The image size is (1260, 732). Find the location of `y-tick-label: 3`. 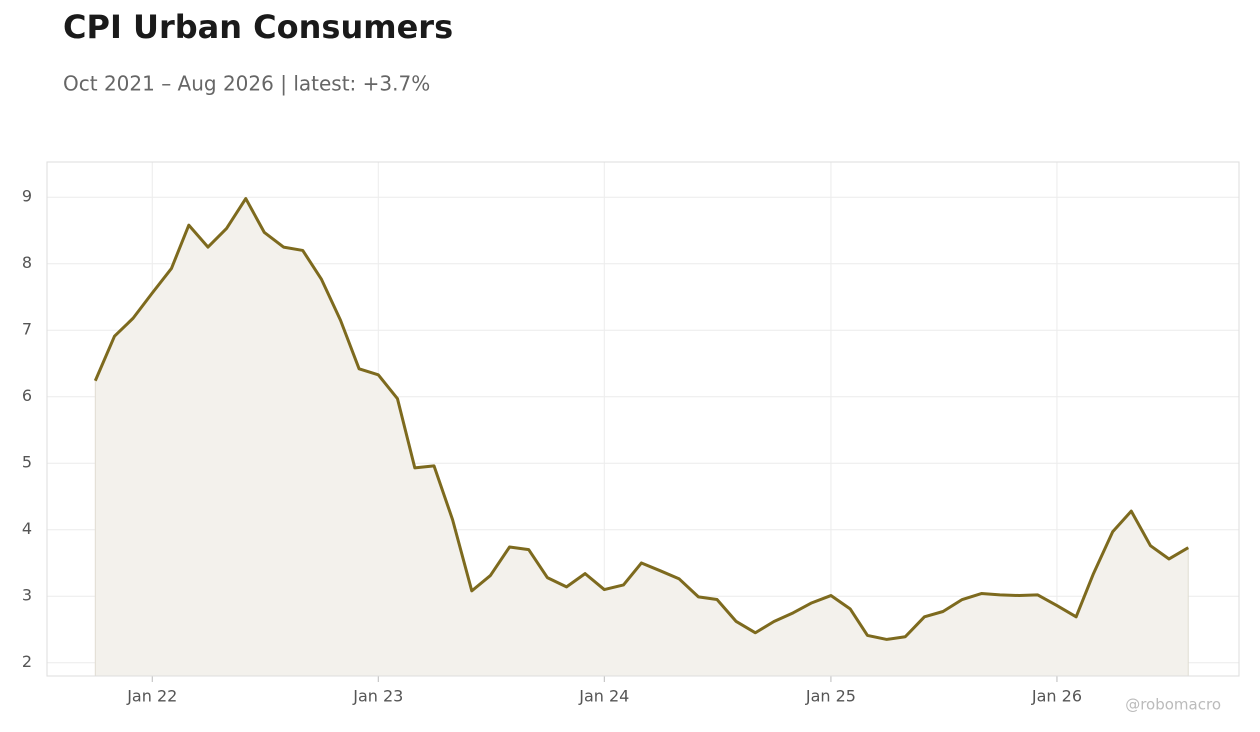

y-tick-label: 3 is located at coordinates (27, 595).